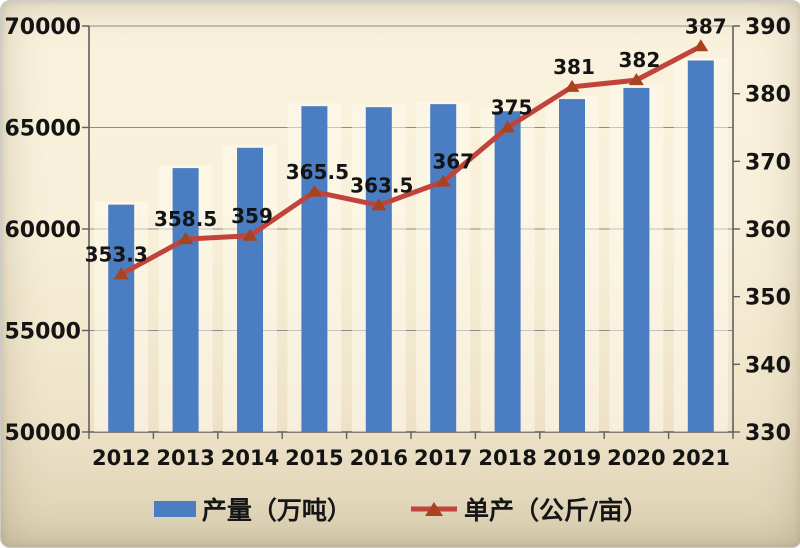 Image resolution: width=800 pixels, height=548 pixels. What do you see at coordinates (768, 27) in the screenshot?
I see `right-axis-label-390: 390` at bounding box center [768, 27].